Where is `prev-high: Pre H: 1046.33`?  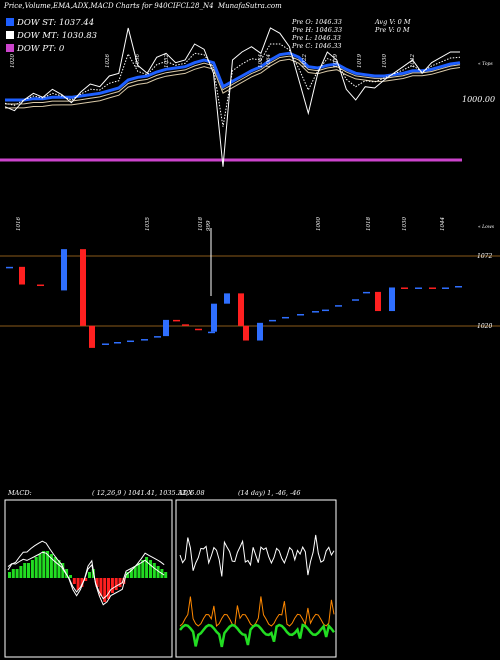 prev-high: Pre H: 1046.33 is located at coordinates (317, 30).